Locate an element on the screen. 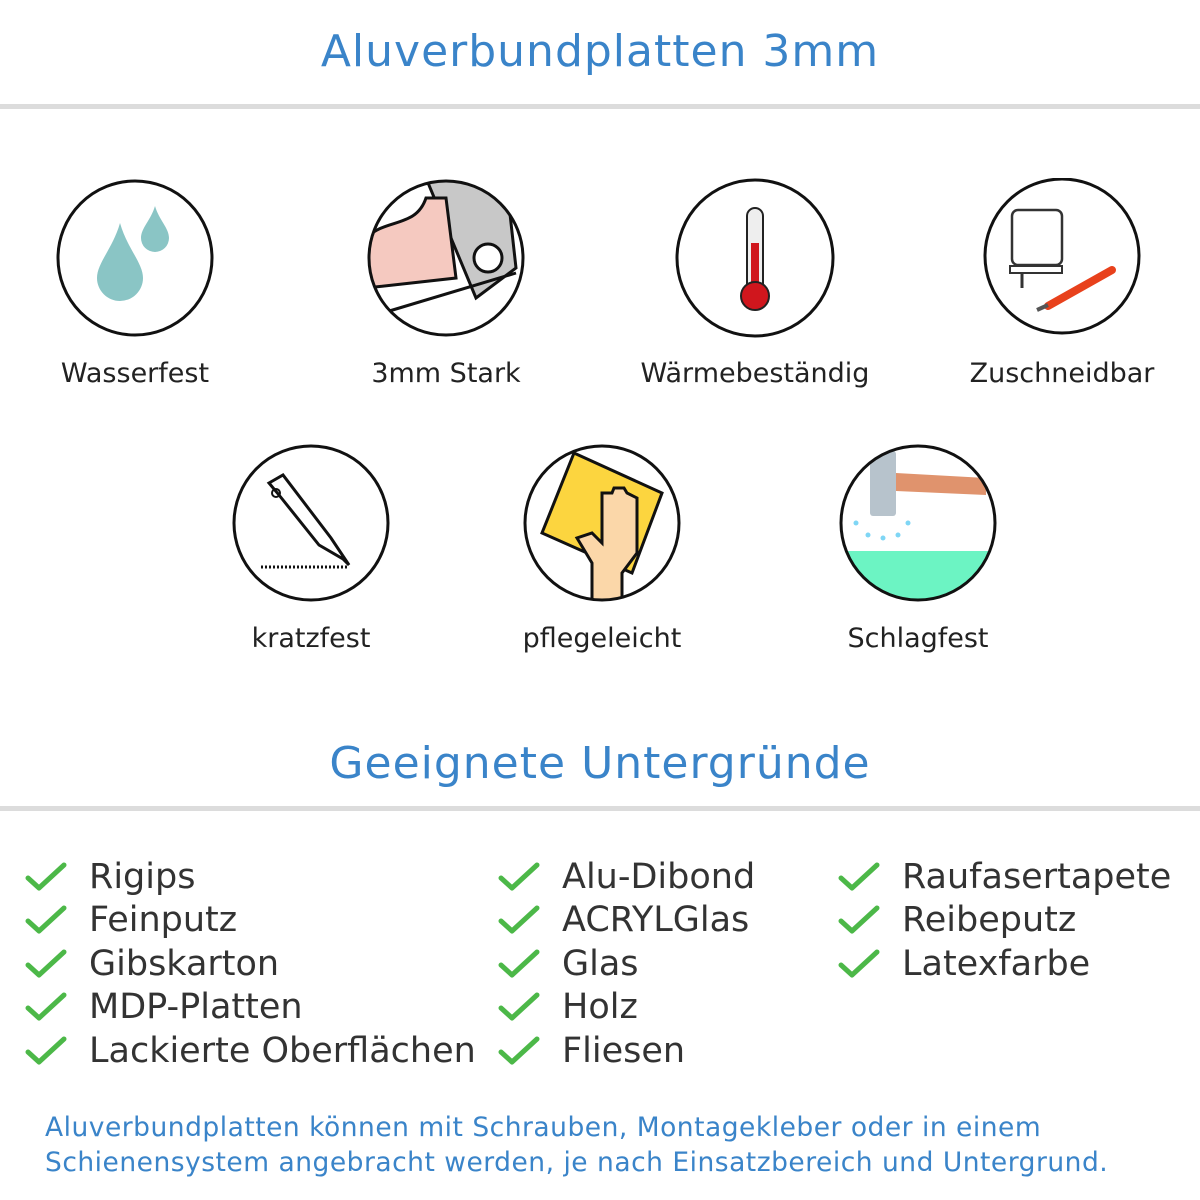 The width and height of the screenshot is (1200, 1200). surface-item: Feinputz is located at coordinates (250, 921).